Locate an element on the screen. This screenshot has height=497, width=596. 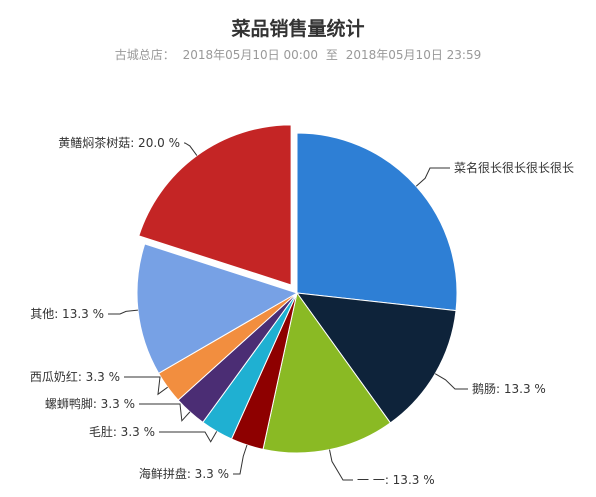
slice-label: 菜名很长很长很长很长 is located at coordinates (514, 167).